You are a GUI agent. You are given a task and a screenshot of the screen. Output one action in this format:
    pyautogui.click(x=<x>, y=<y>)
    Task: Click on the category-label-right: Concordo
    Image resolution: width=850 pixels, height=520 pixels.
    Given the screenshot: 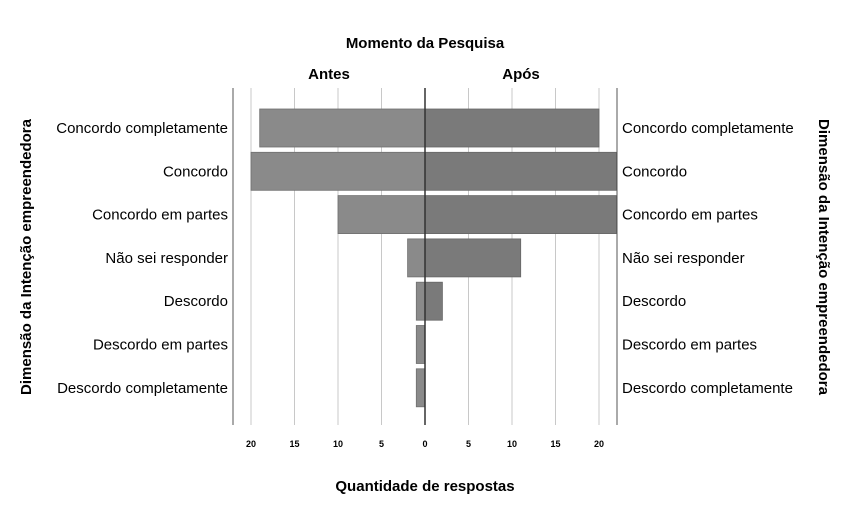 What is the action you would take?
    pyautogui.click(x=654, y=171)
    